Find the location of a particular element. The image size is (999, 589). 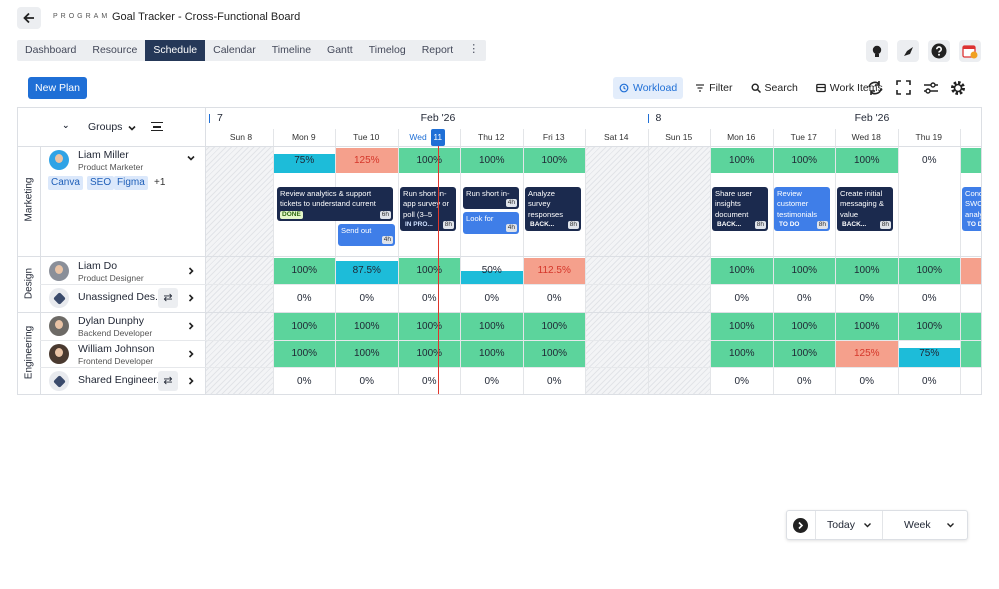

task-title: Run short in-app survey is located at coordinates (488, 193).